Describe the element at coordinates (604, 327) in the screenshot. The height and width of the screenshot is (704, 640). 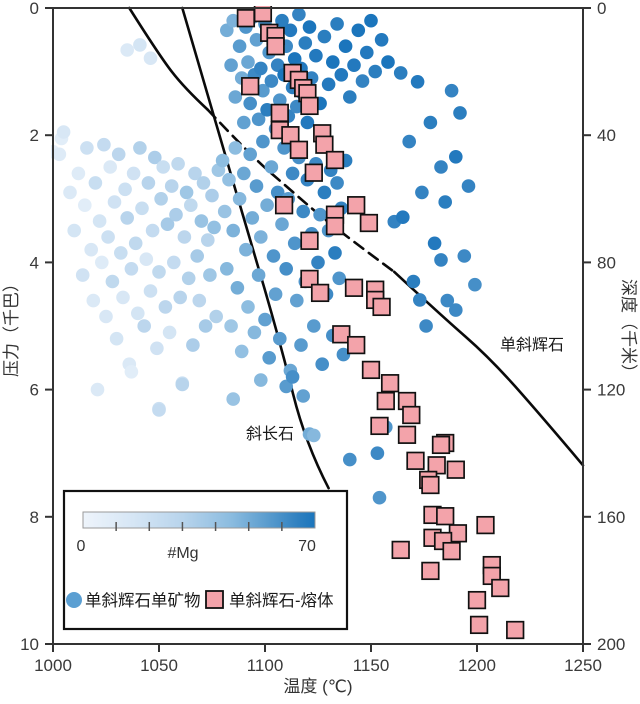
I see `y-right-axis-ticks: 0 40 80 120 160 200` at that location.